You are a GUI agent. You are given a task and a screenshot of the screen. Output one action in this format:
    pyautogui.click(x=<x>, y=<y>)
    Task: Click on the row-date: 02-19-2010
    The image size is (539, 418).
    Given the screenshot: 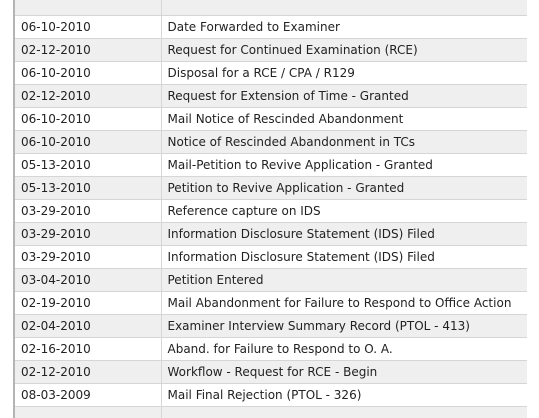 What is the action you would take?
    pyautogui.click(x=88, y=303)
    